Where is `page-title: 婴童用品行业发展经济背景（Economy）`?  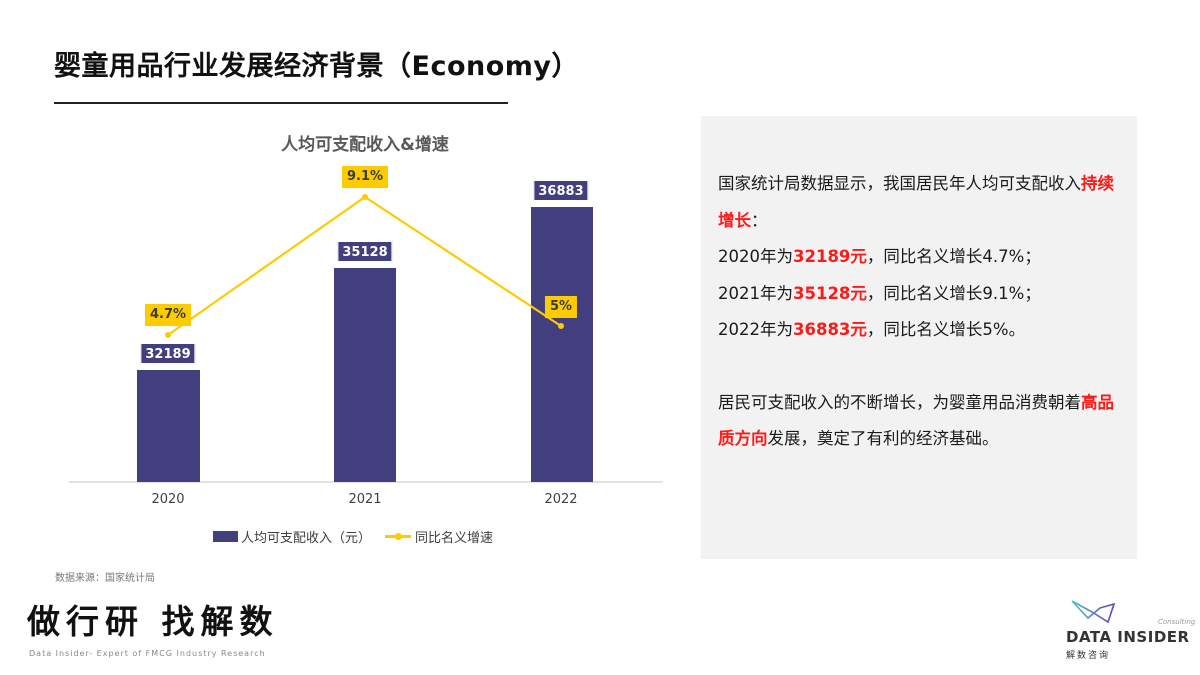
page-title: 婴童用品行业发展经济背景（Economy） is located at coordinates (317, 66).